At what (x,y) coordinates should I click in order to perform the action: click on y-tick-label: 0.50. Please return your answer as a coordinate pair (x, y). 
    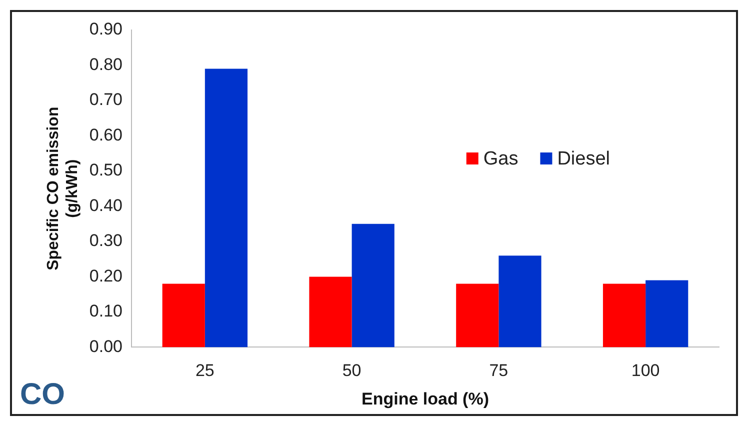
    Looking at the image, I should click on (105, 170).